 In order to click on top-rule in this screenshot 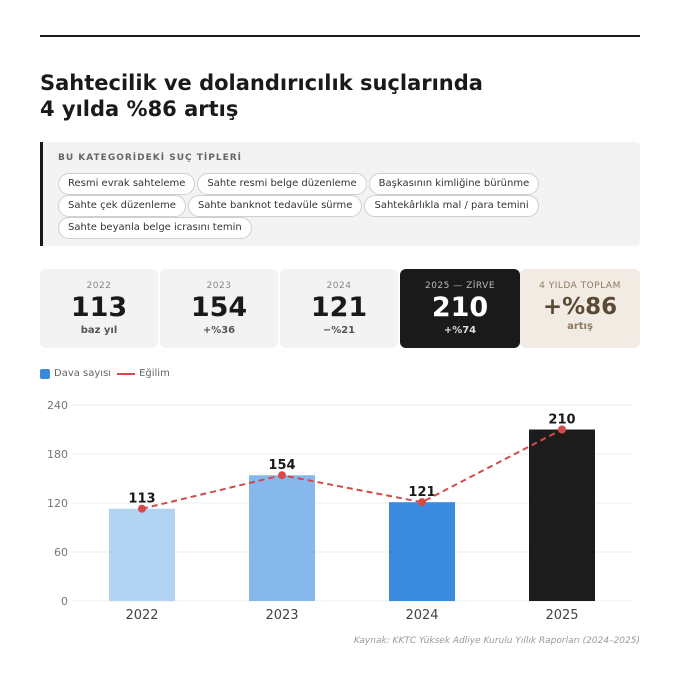, I will do `click(340, 36)`.